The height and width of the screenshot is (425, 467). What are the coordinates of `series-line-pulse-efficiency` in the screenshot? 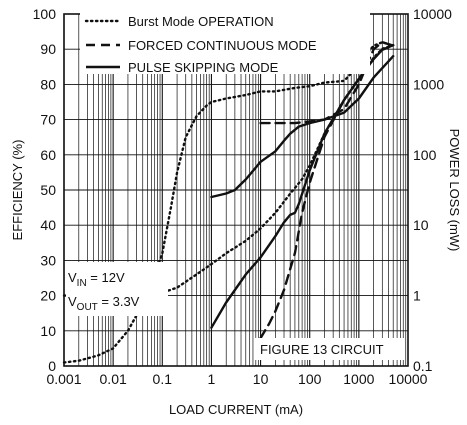 It's located at (302, 127).